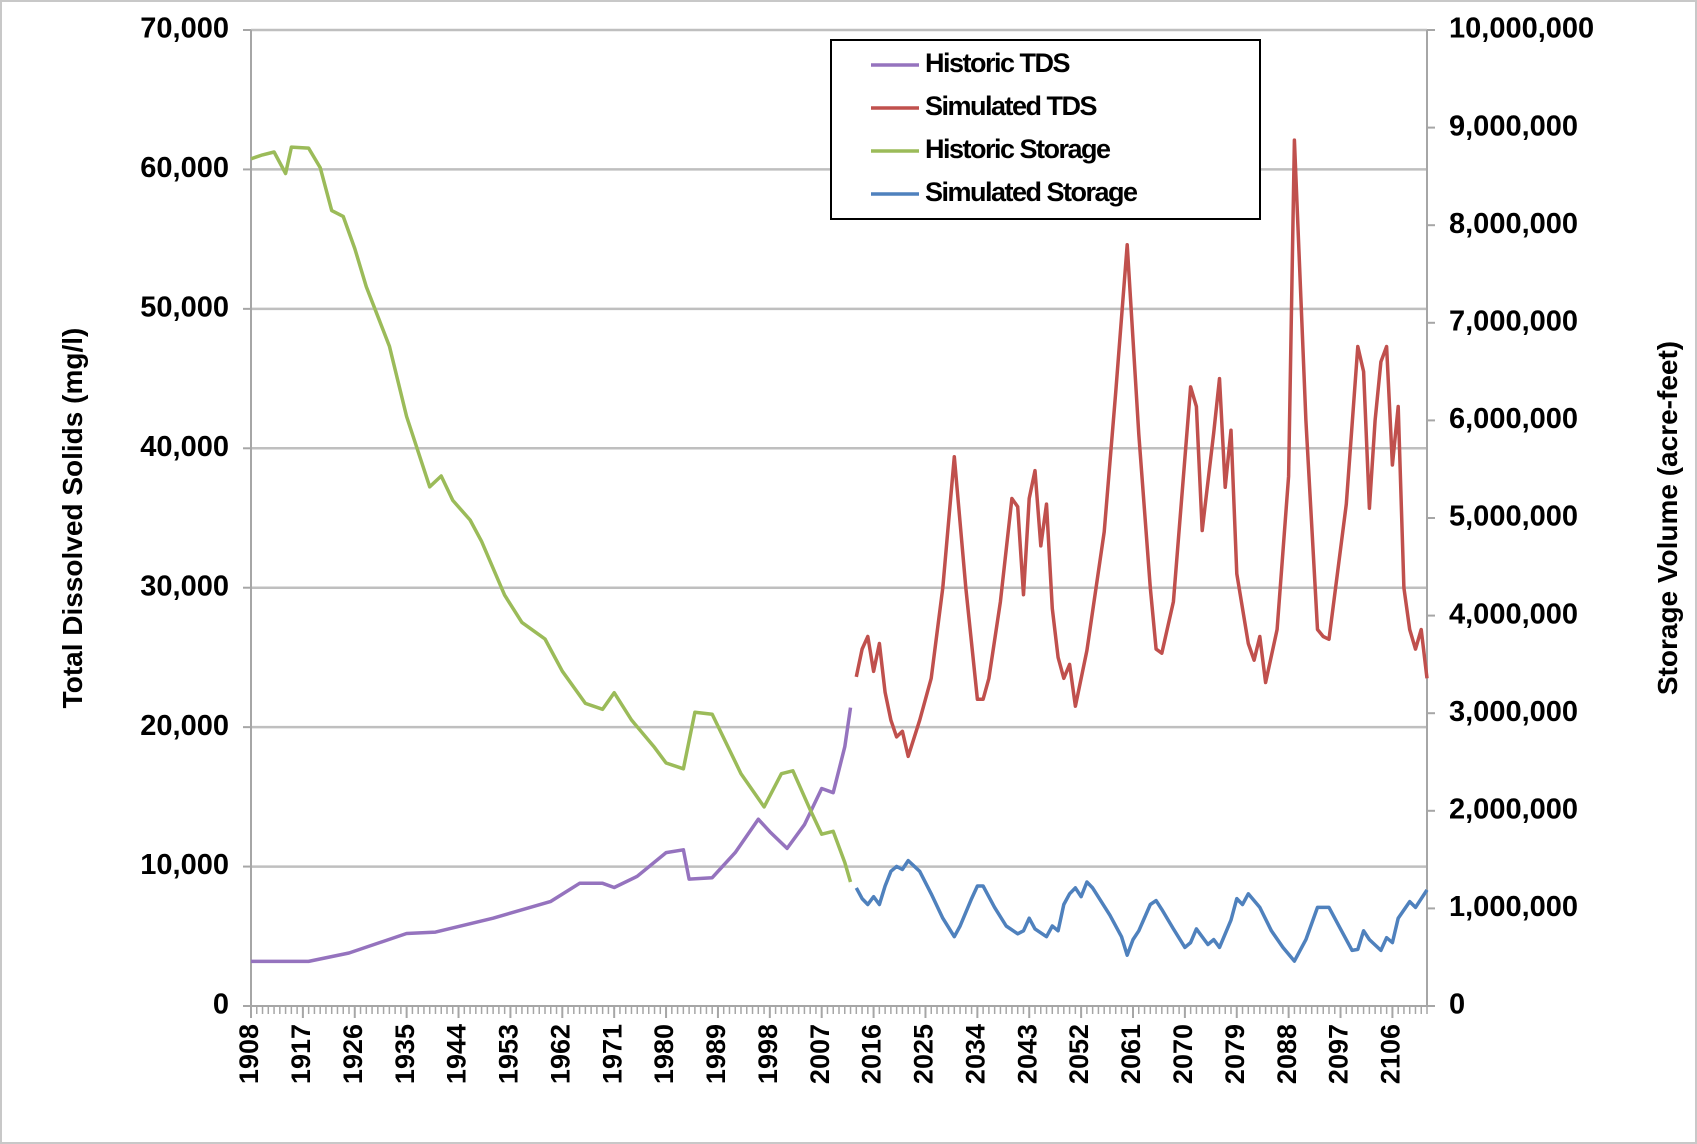 This screenshot has width=1697, height=1144. What do you see at coordinates (1131, 1054) in the screenshot?
I see `x-tick-label: 2061` at bounding box center [1131, 1054].